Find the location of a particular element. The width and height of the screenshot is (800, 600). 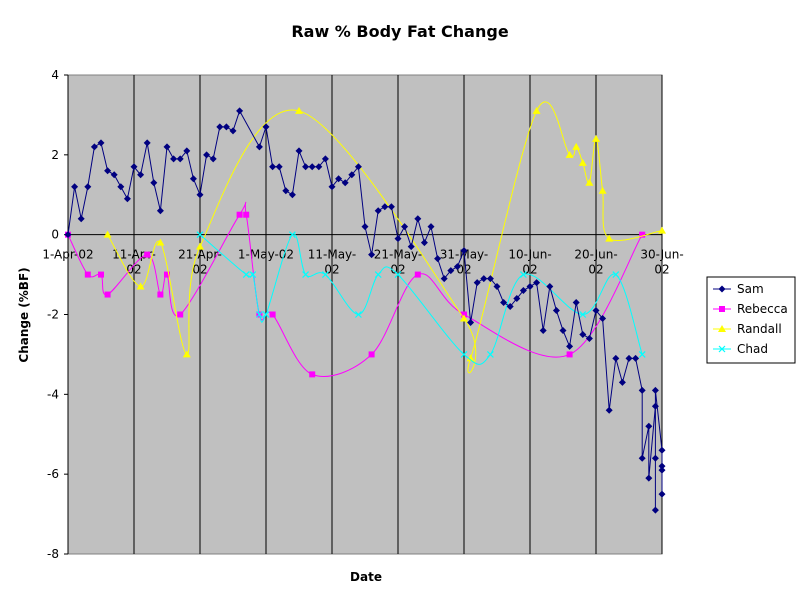

y-tick-label: 0 is located at coordinates (55, 235).